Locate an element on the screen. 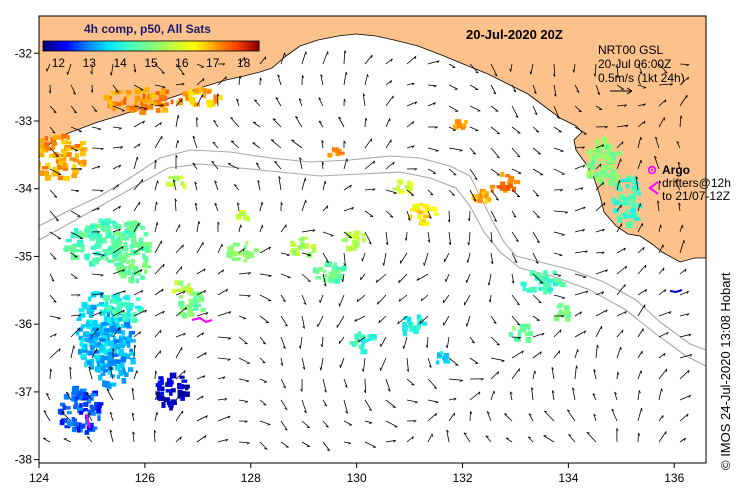 This screenshot has width=749, height=501. colorbar-title: 4h comp, p50, All Sats is located at coordinates (147, 29).